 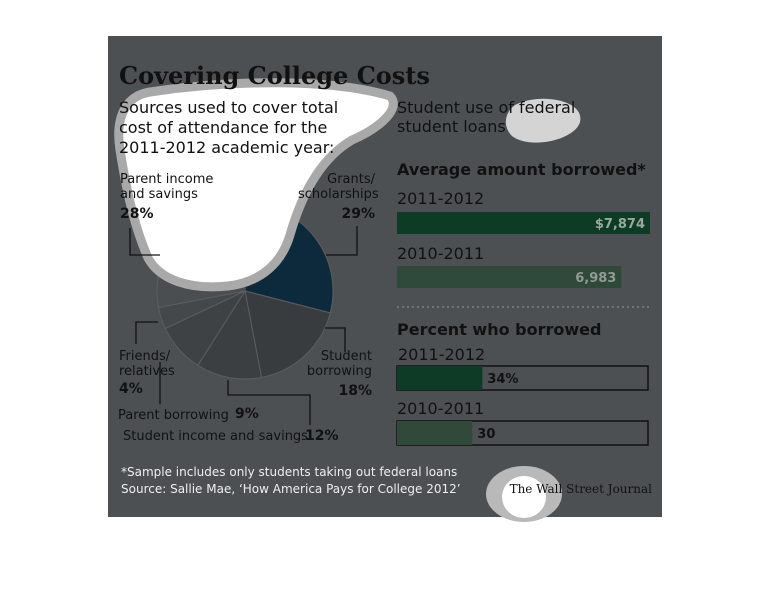 What do you see at coordinates (620, 224) in the screenshot?
I see `value-label: $7,874` at bounding box center [620, 224].